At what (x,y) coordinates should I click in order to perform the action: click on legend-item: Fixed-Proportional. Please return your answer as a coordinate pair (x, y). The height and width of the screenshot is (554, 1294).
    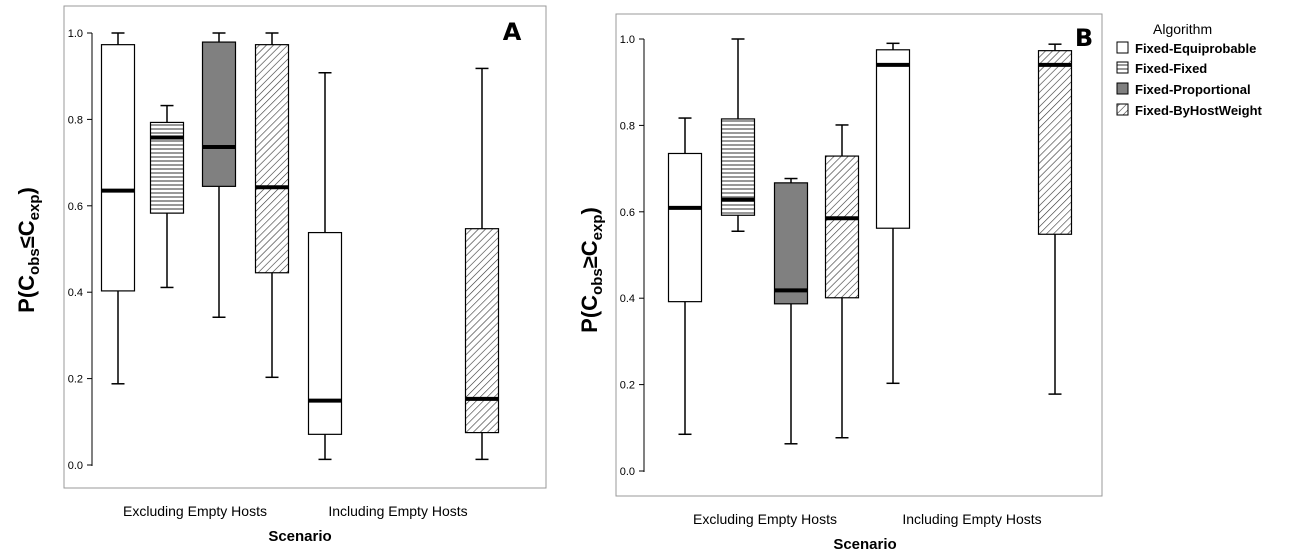
    Looking at the image, I should click on (1193, 89).